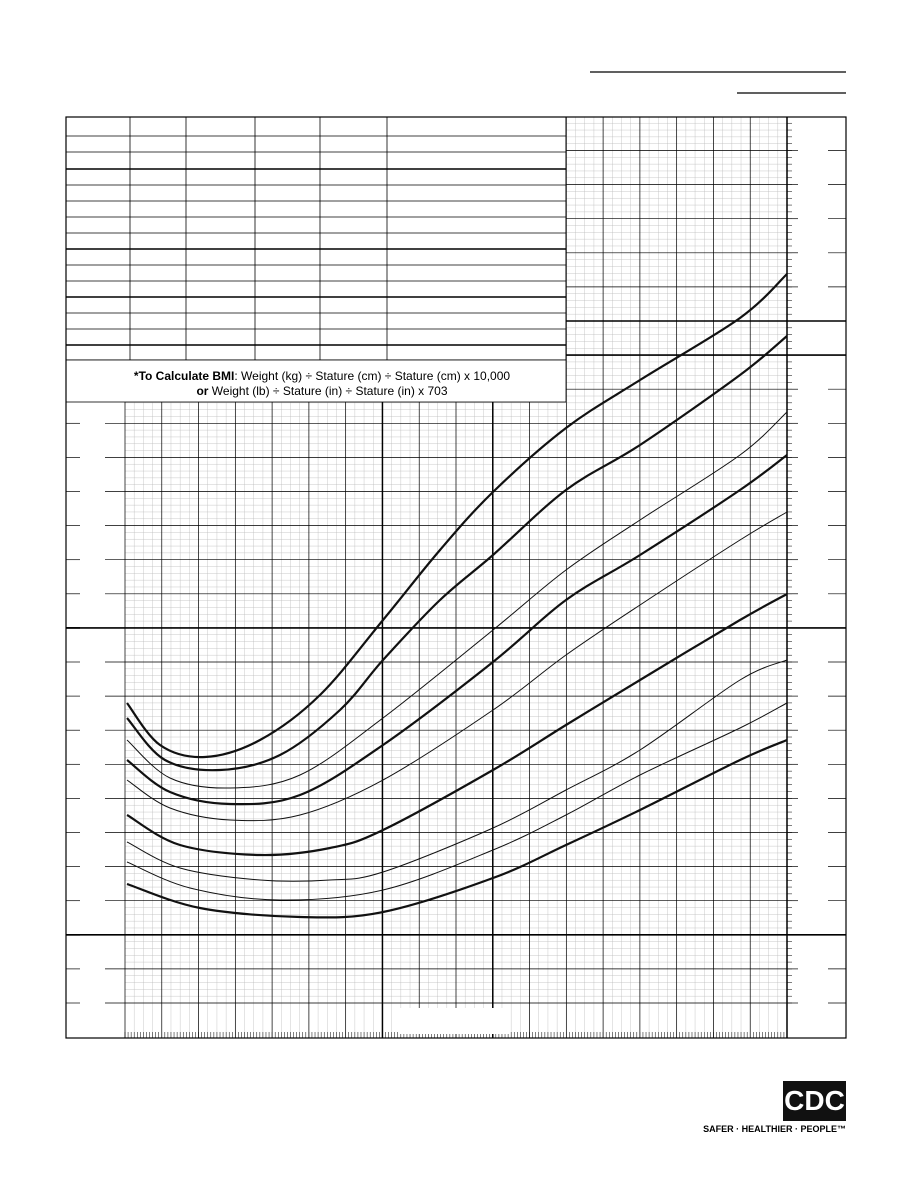 This screenshot has height=1188, width=918. I want to click on formula-box, so click(316, 381).